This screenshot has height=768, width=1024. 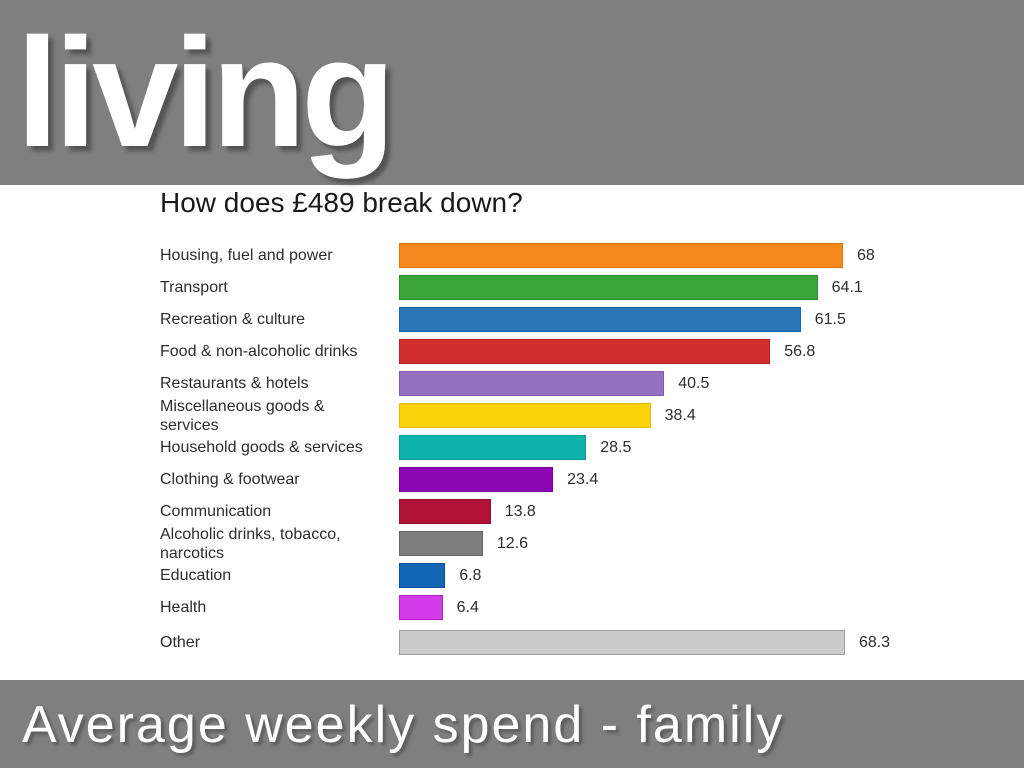 I want to click on value-label: 23.4, so click(x=583, y=479).